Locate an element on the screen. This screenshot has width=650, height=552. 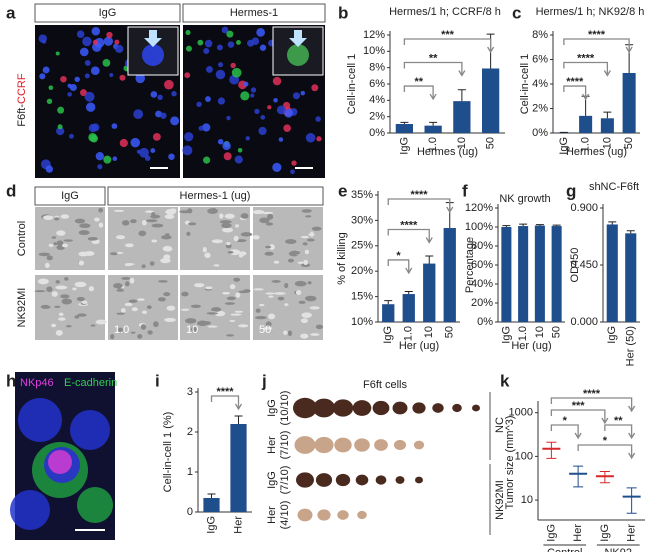
panel-label: d is located at coordinates (11, 190).